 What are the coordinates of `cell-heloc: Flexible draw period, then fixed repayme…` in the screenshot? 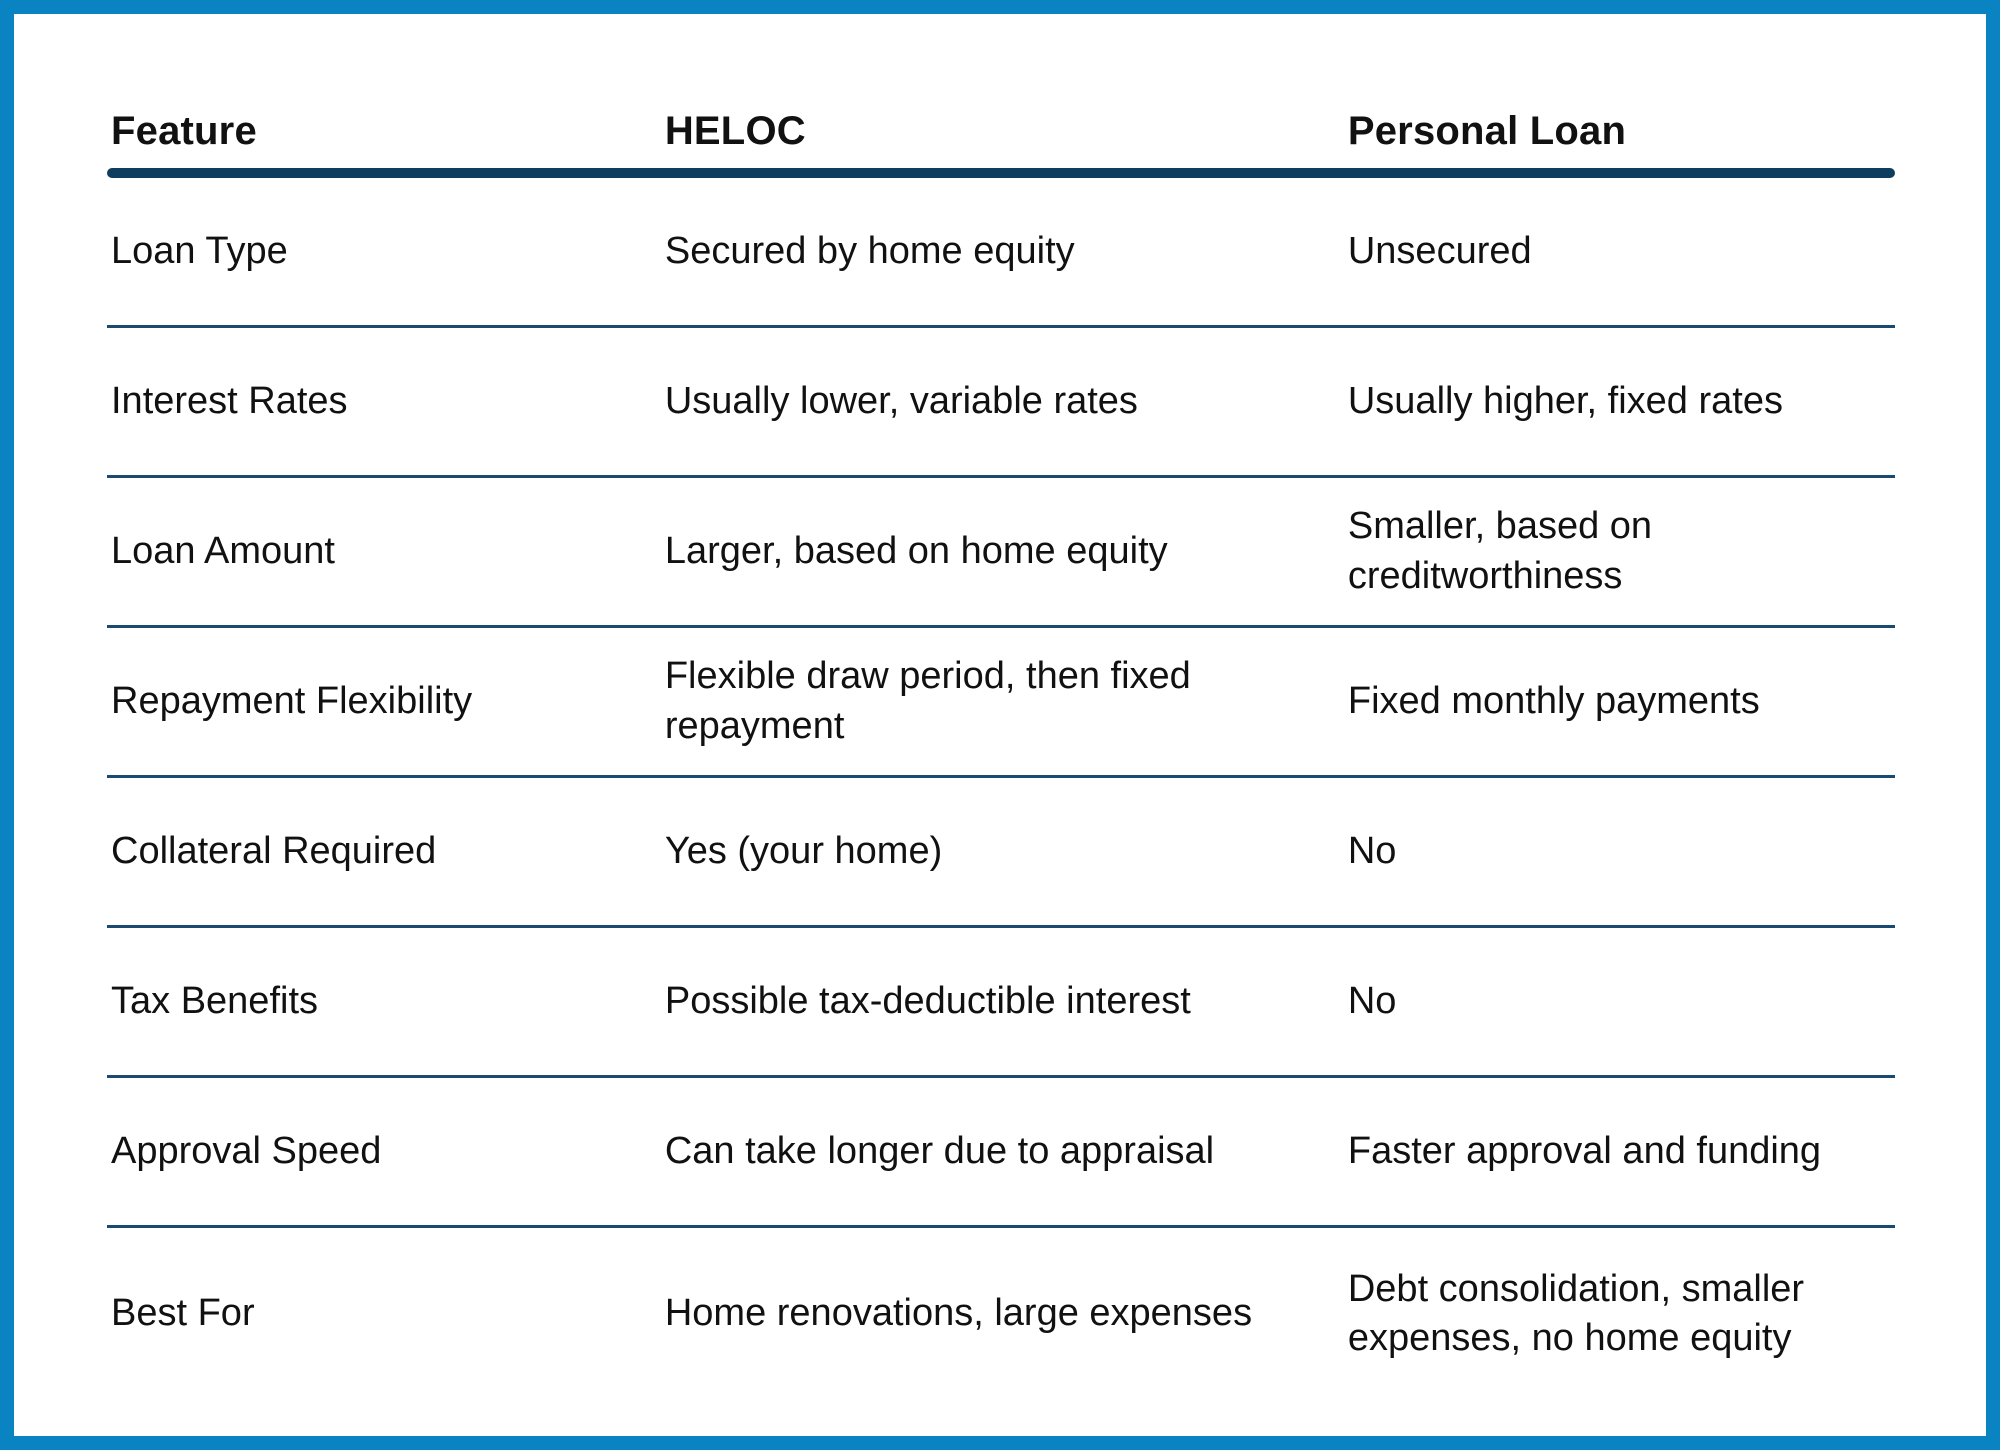 It's located at (927, 701).